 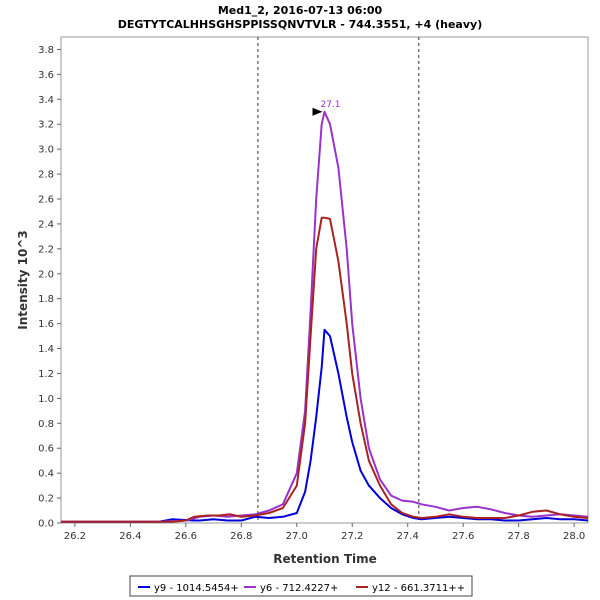 I want to click on y-tick-label: 0.0, so click(x=46, y=524).